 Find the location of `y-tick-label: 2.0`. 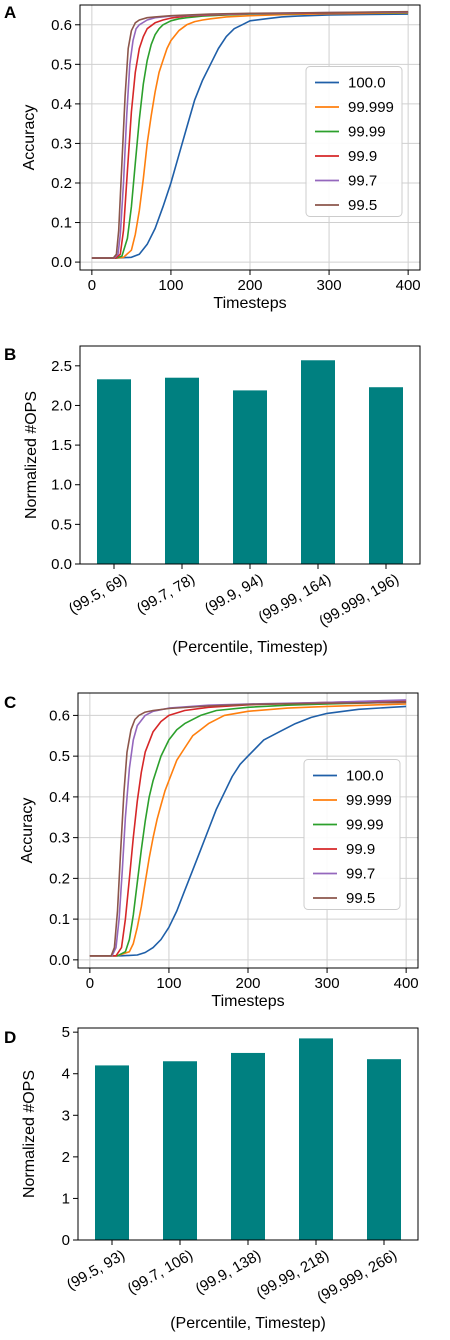

y-tick-label: 2.0 is located at coordinates (61, 405).